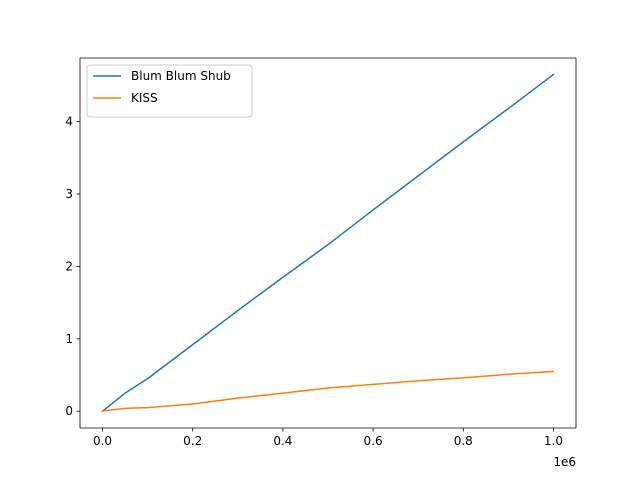 This screenshot has width=640, height=480. I want to click on legend-label-0: Blum Blum Shub, so click(181, 76).